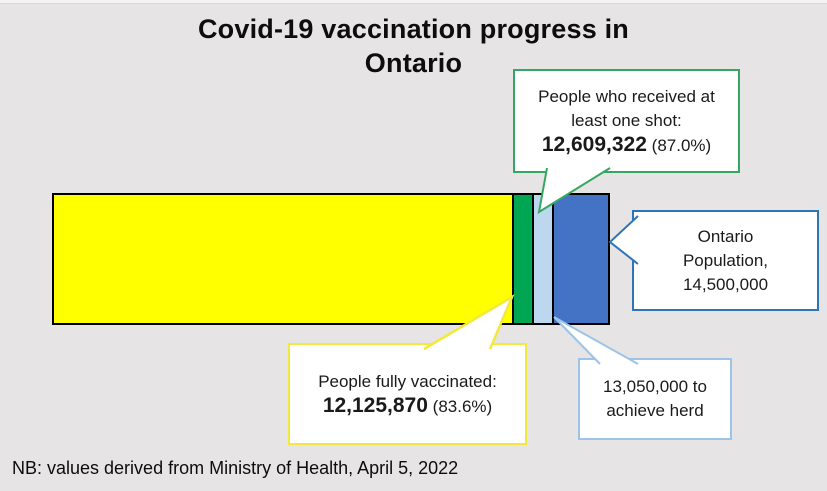  Describe the element at coordinates (725, 236) in the screenshot. I see `callout-ontario-population-line1: Ontario` at that location.